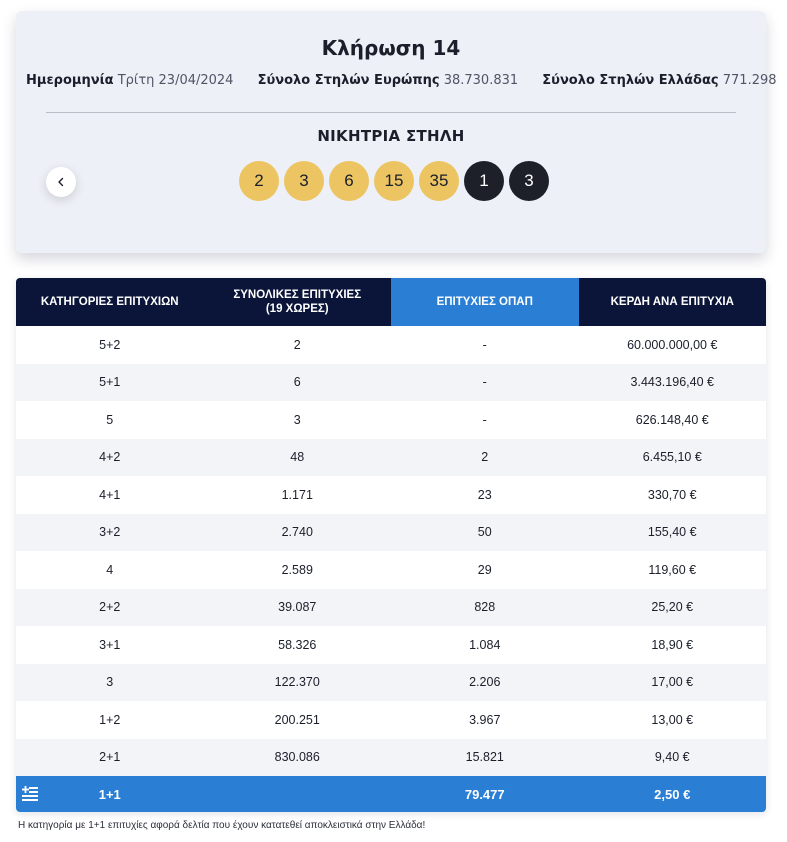  What do you see at coordinates (672, 302) in the screenshot?
I see `header-prize: ΚΕΡΔΗ ΑΝΑ ΕΠΙΤΥΧΙΑ` at bounding box center [672, 302].